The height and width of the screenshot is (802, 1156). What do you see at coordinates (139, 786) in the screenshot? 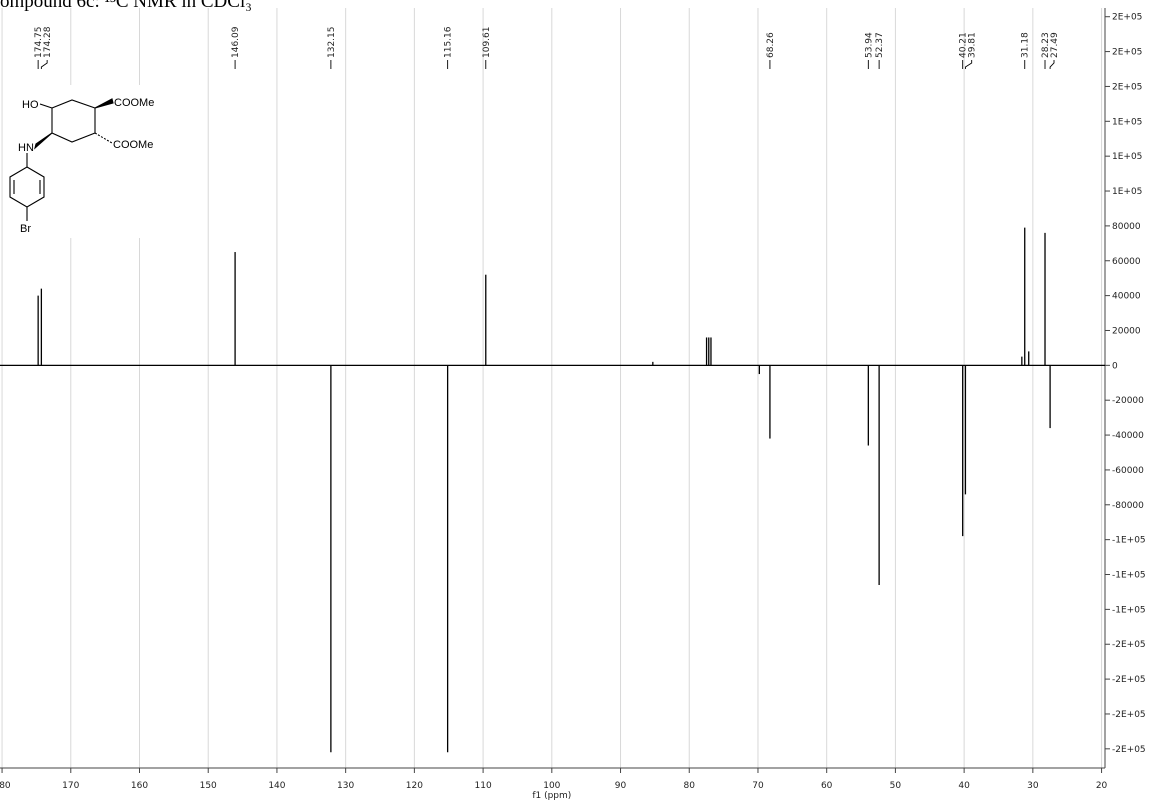
I see `x-tick-label: 160` at bounding box center [139, 786].